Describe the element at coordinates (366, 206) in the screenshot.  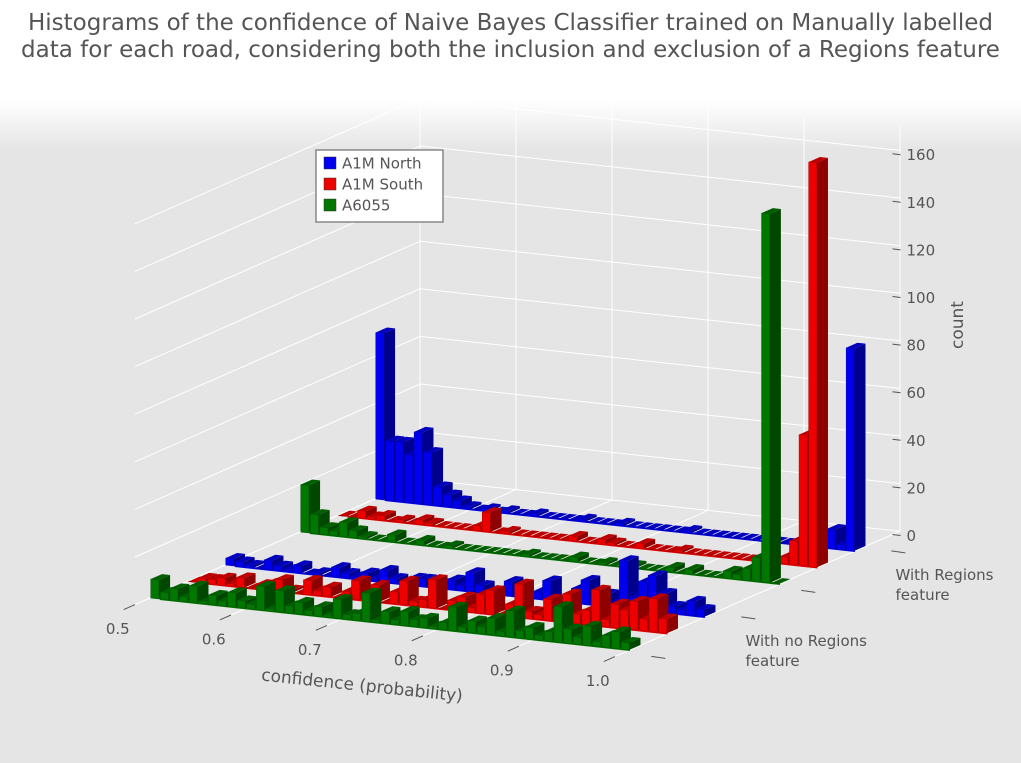
I see `legend-label: A6055` at that location.